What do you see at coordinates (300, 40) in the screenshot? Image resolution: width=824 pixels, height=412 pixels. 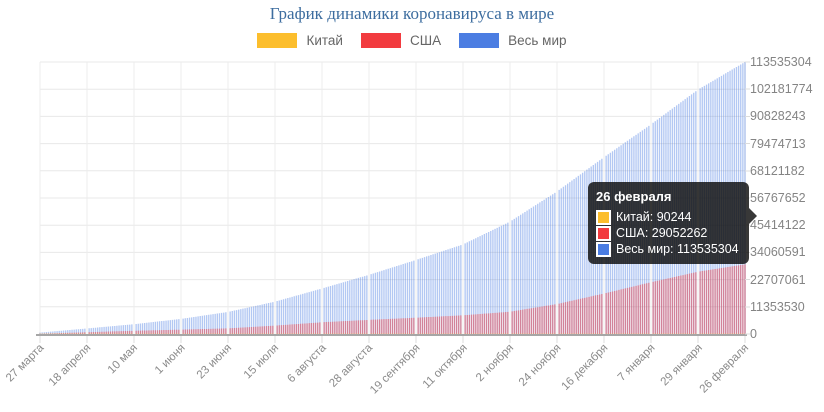 I see `legend-item-china: Китай` at bounding box center [300, 40].